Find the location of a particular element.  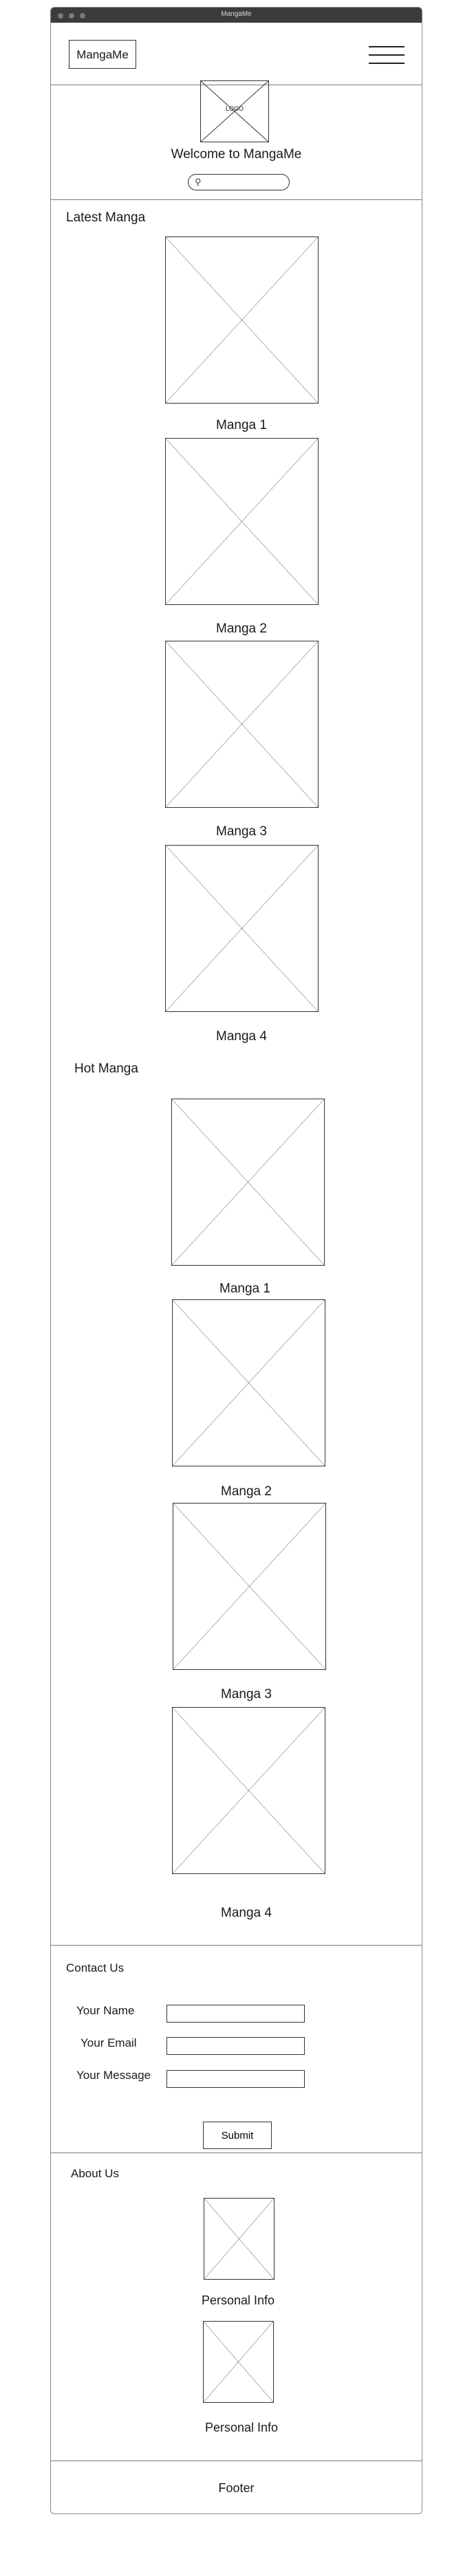

name-label: Your Name is located at coordinates (106, 2010).